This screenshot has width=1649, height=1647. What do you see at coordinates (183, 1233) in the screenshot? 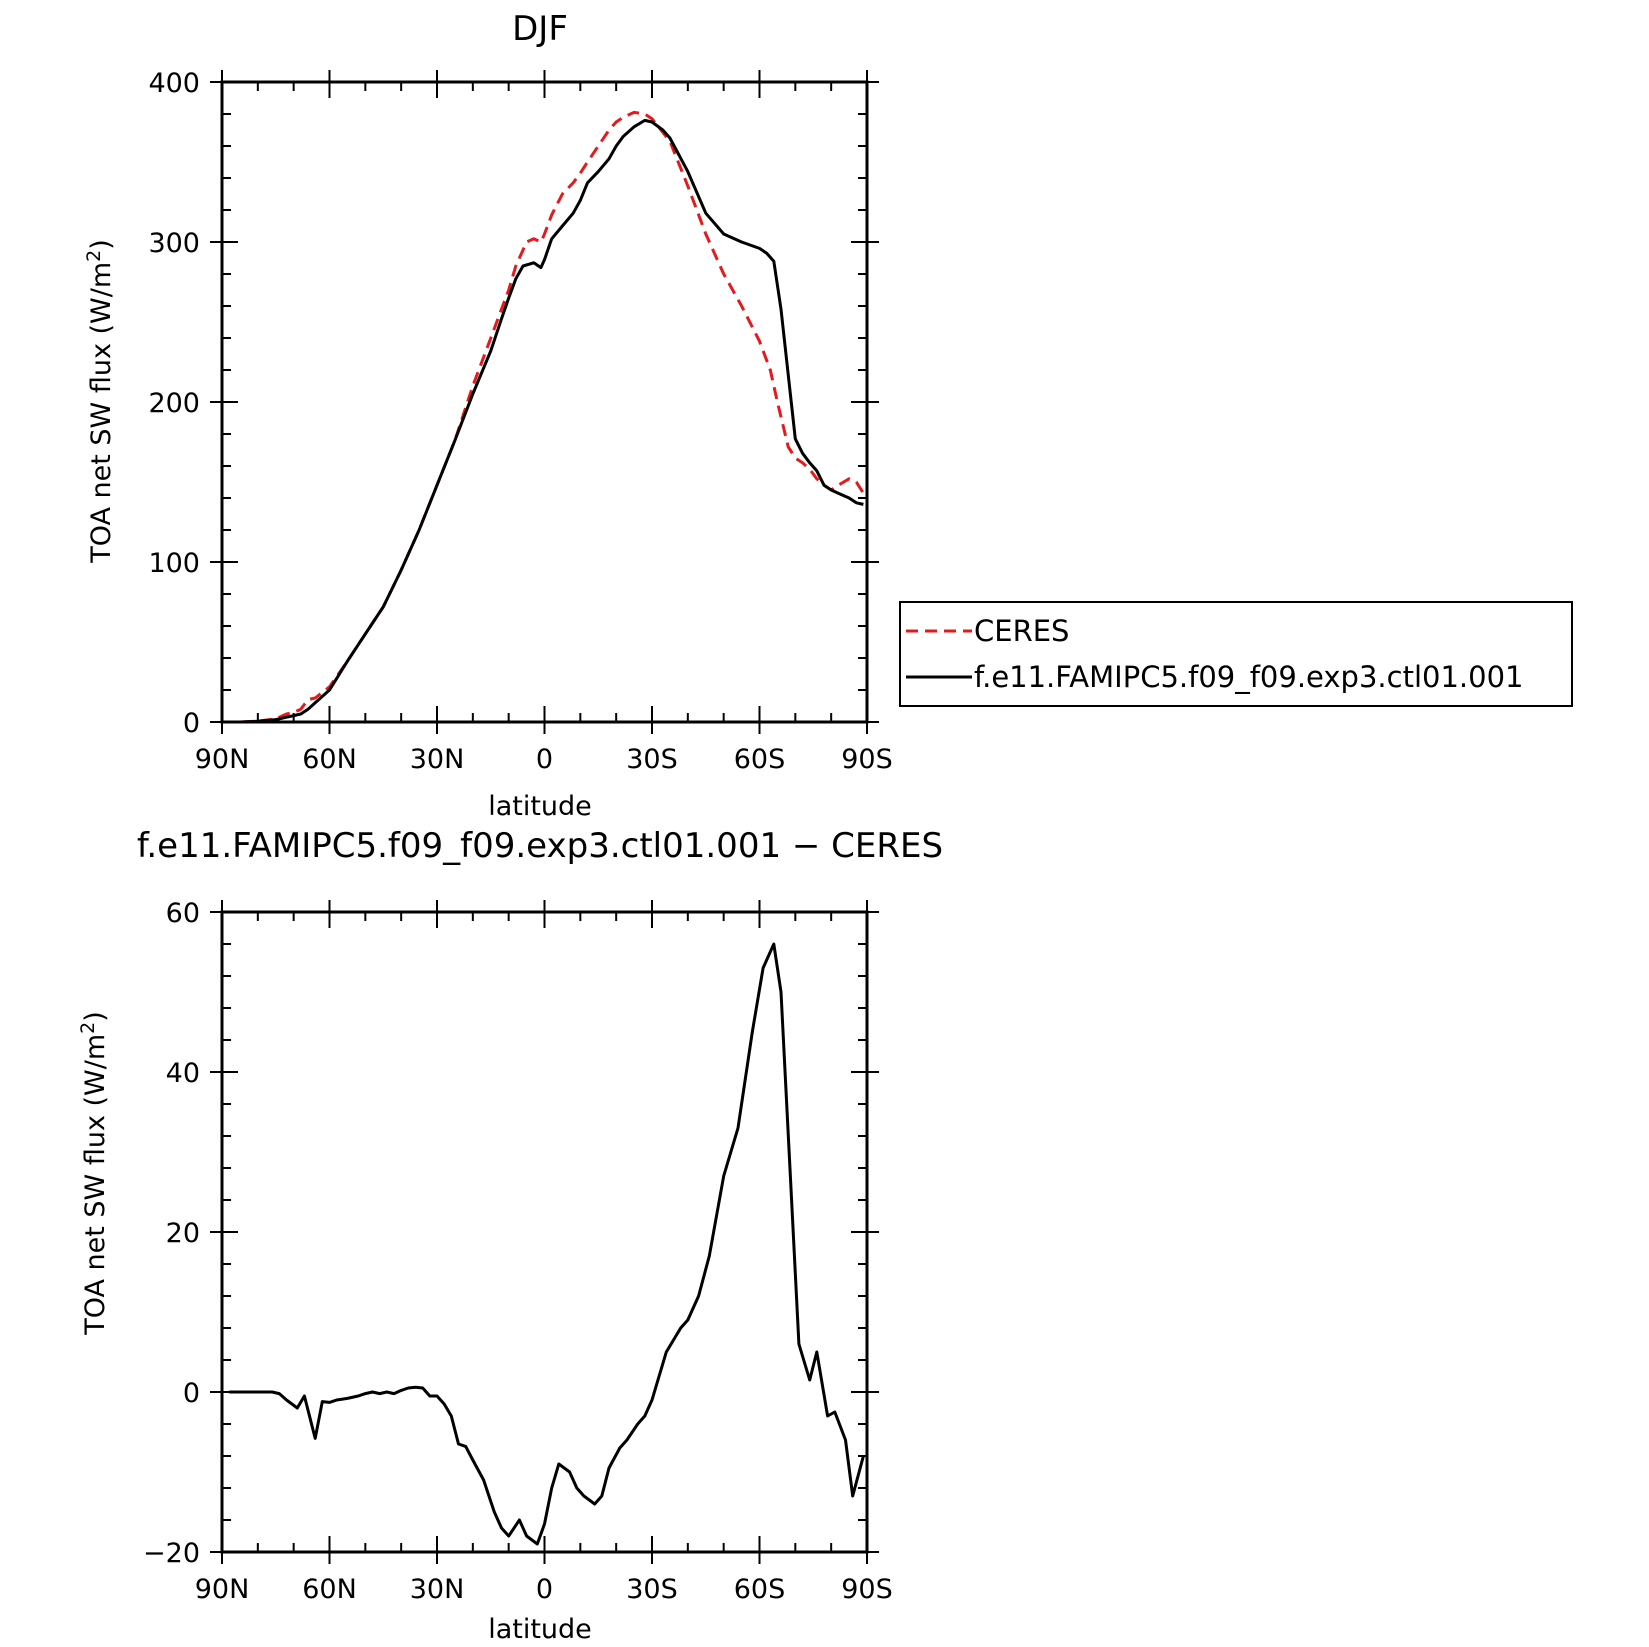
I see `y-tick-label: 20` at bounding box center [183, 1233].